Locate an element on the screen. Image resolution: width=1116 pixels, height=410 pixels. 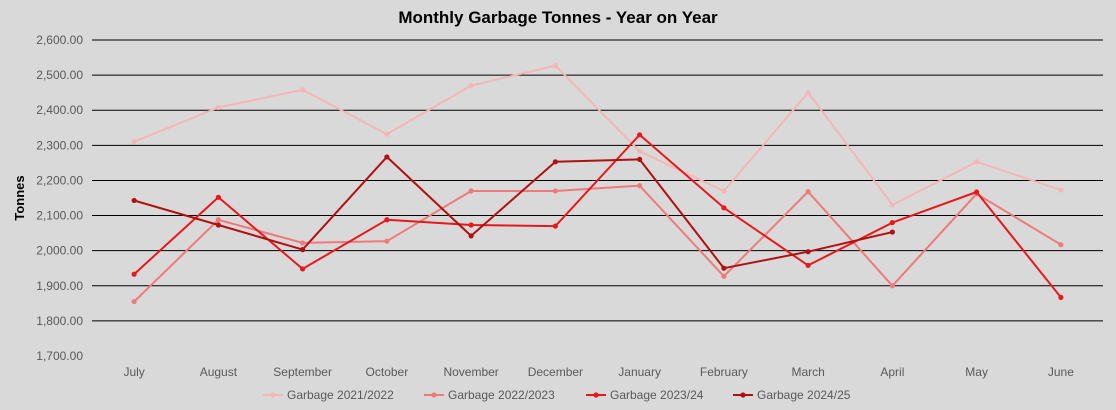
y-tick-label: 1,700.00 is located at coordinates (59, 356).